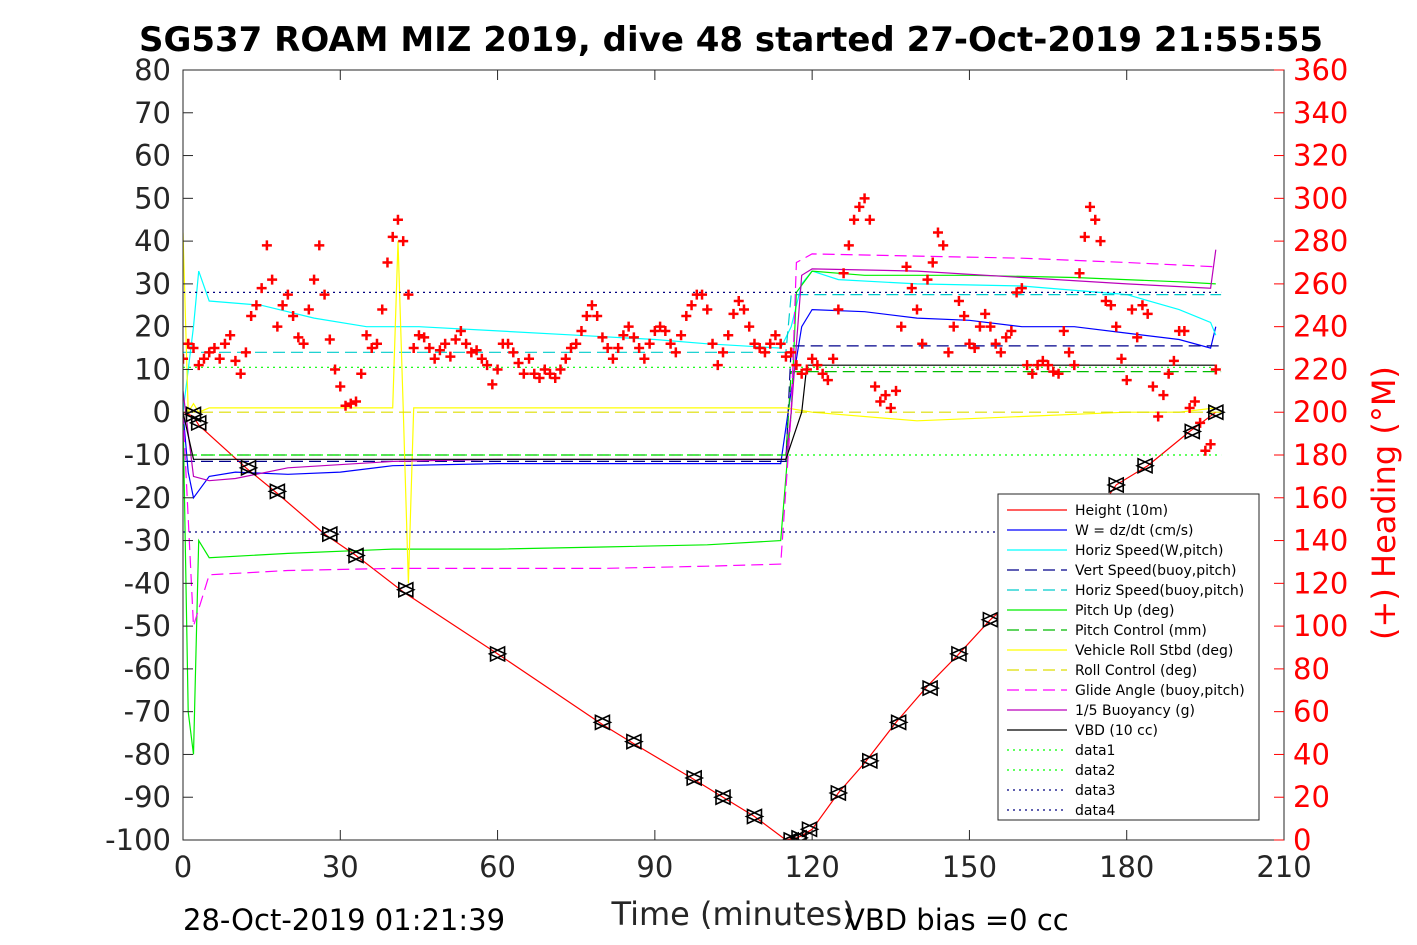 The width and height of the screenshot is (1417, 945). Describe the element at coordinates (1095, 791) in the screenshot. I see `legend-label: data3` at that location.